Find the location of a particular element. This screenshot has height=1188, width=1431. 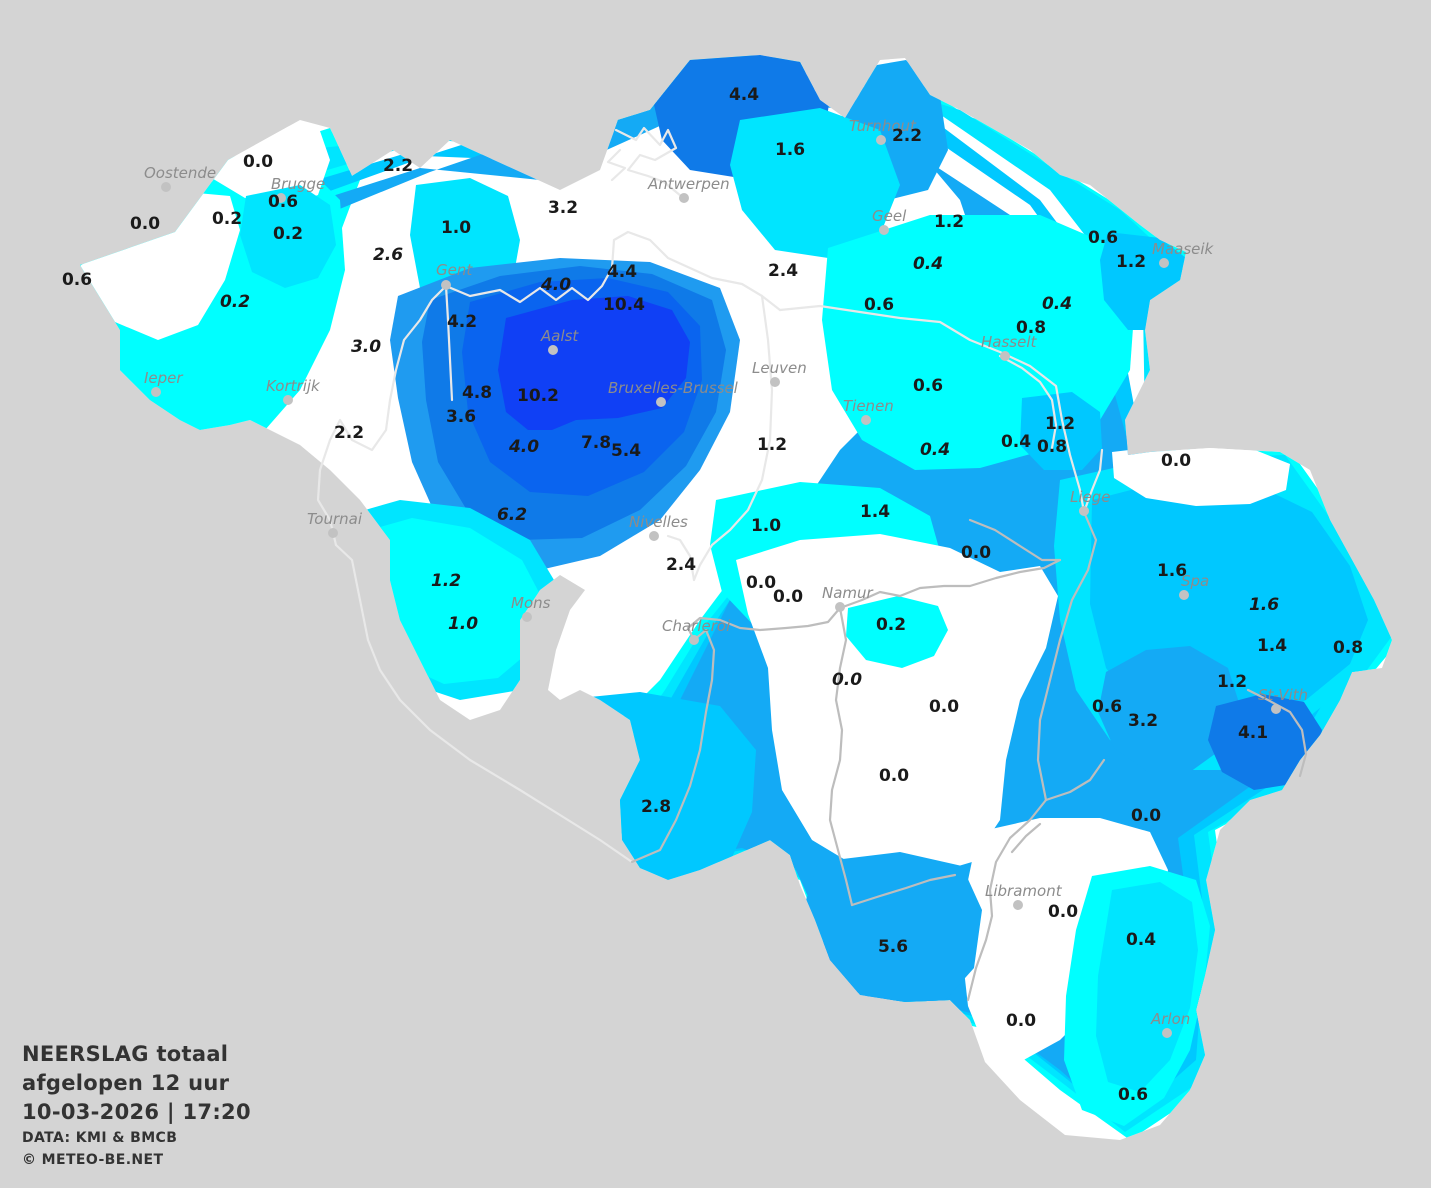

city-marker: St-Vith is located at coordinates (1283, 700).